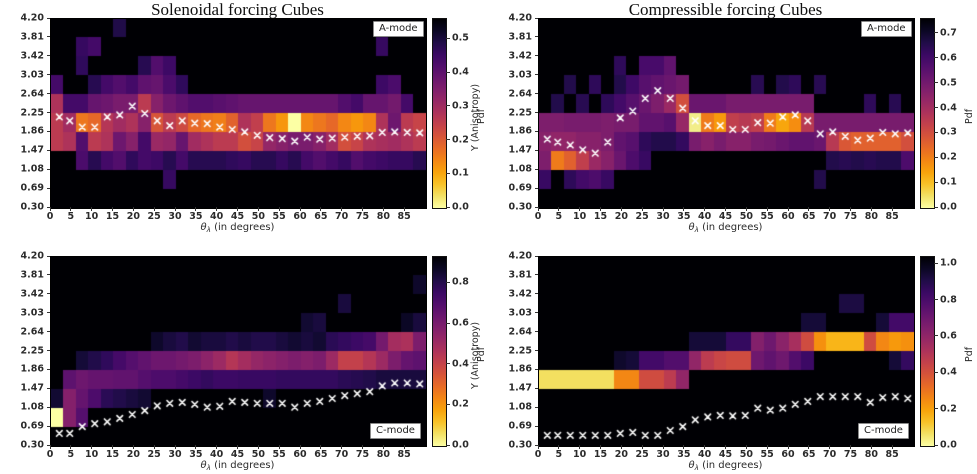  What do you see at coordinates (32, 256) in the screenshot?
I see `y-tick-label: 4.20` at bounding box center [32, 256].